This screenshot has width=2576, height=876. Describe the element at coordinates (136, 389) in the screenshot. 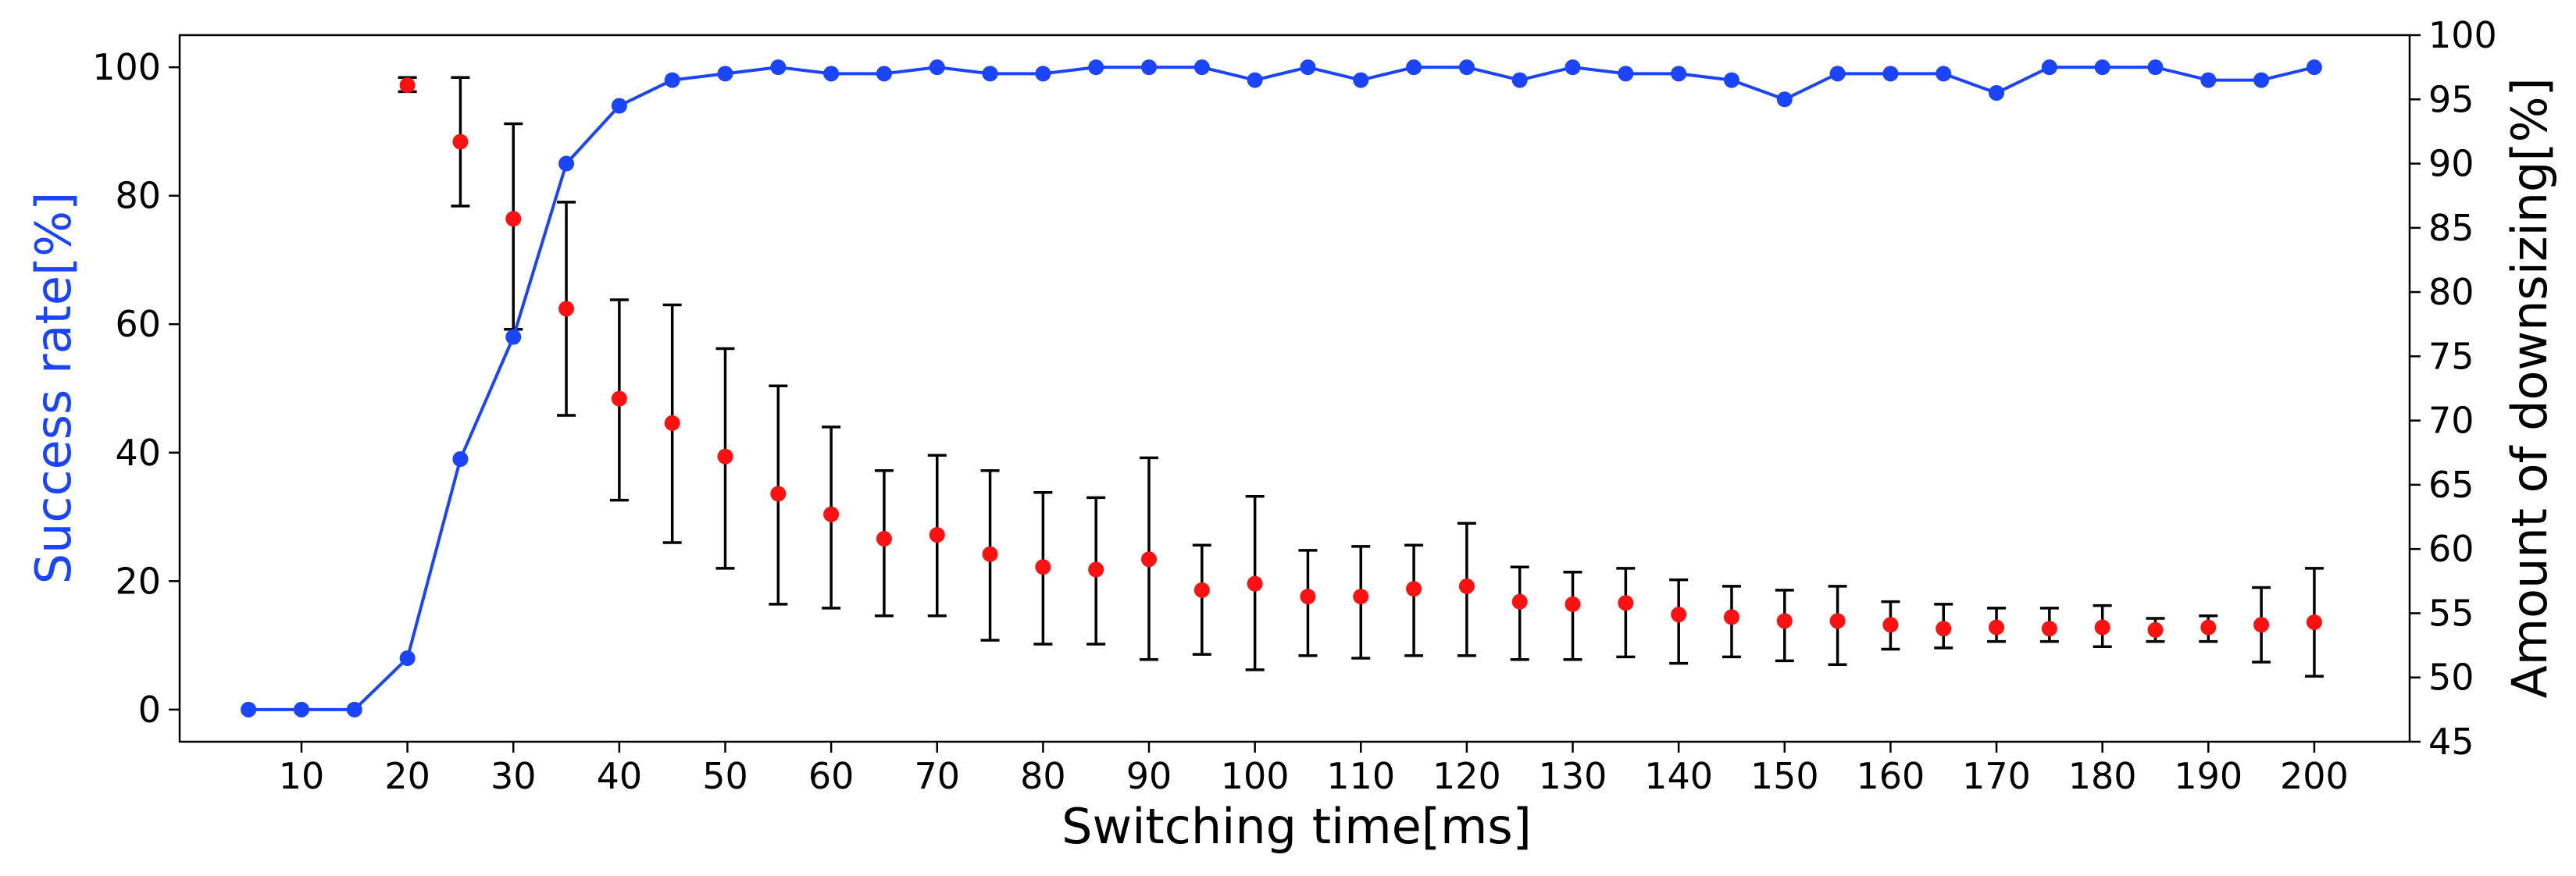

I see `left-y-axis: 0 20 40 60 80 100` at that location.